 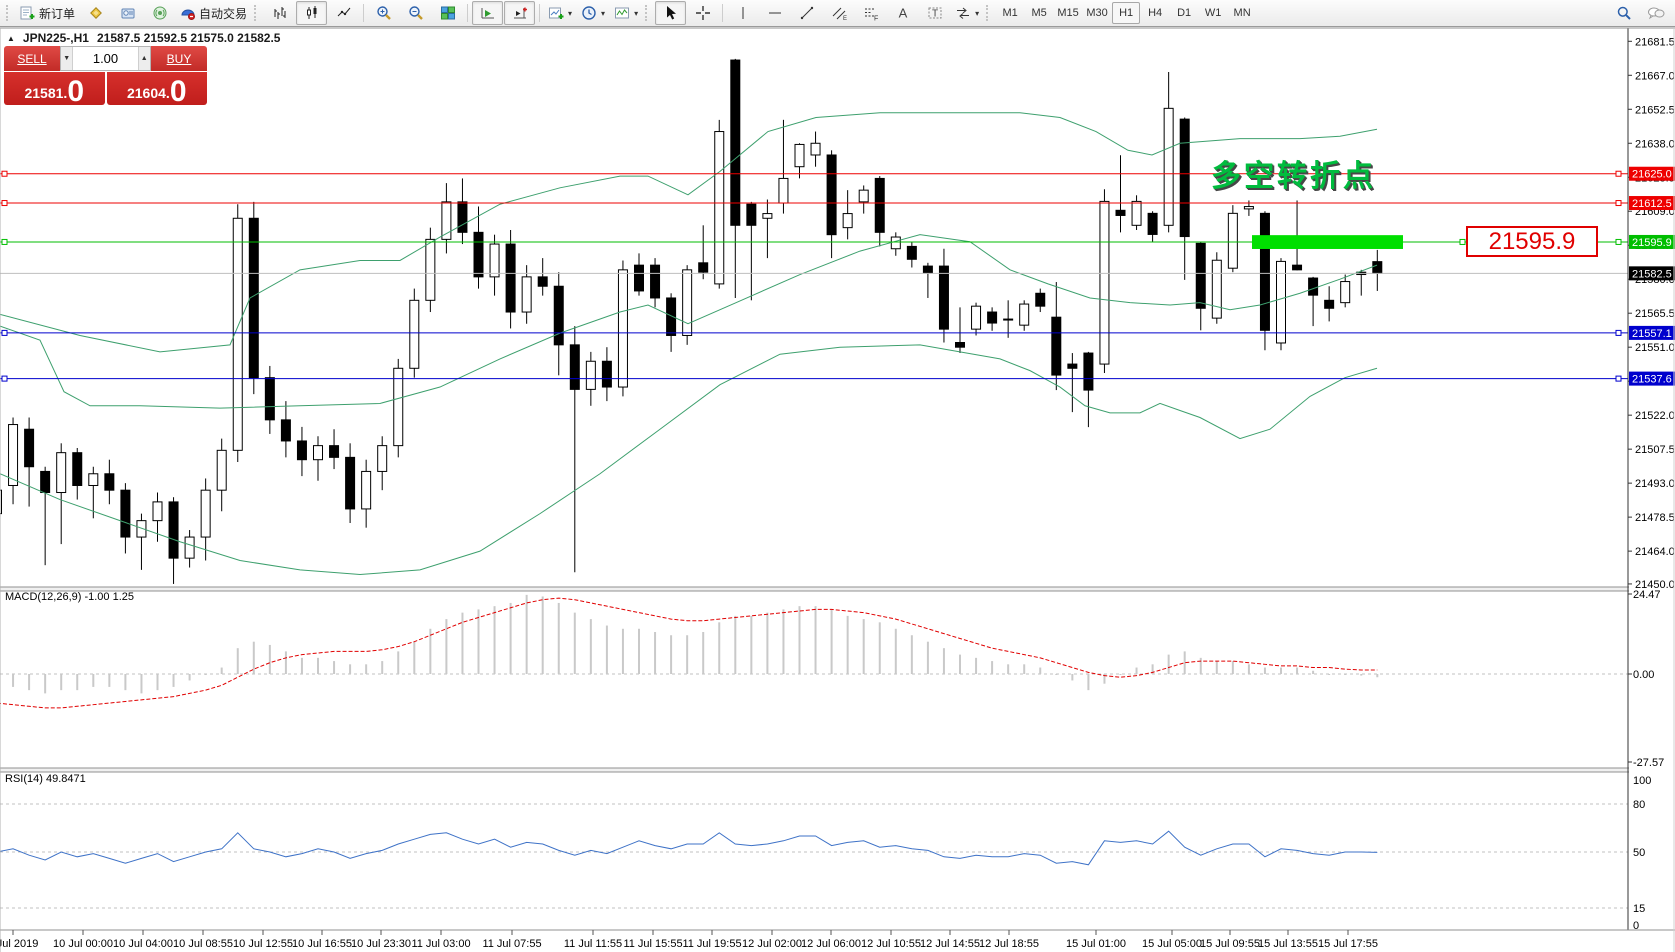 What do you see at coordinates (11, 38) in the screenshot?
I see `collapse-triangle-icon: ▲` at bounding box center [11, 38].